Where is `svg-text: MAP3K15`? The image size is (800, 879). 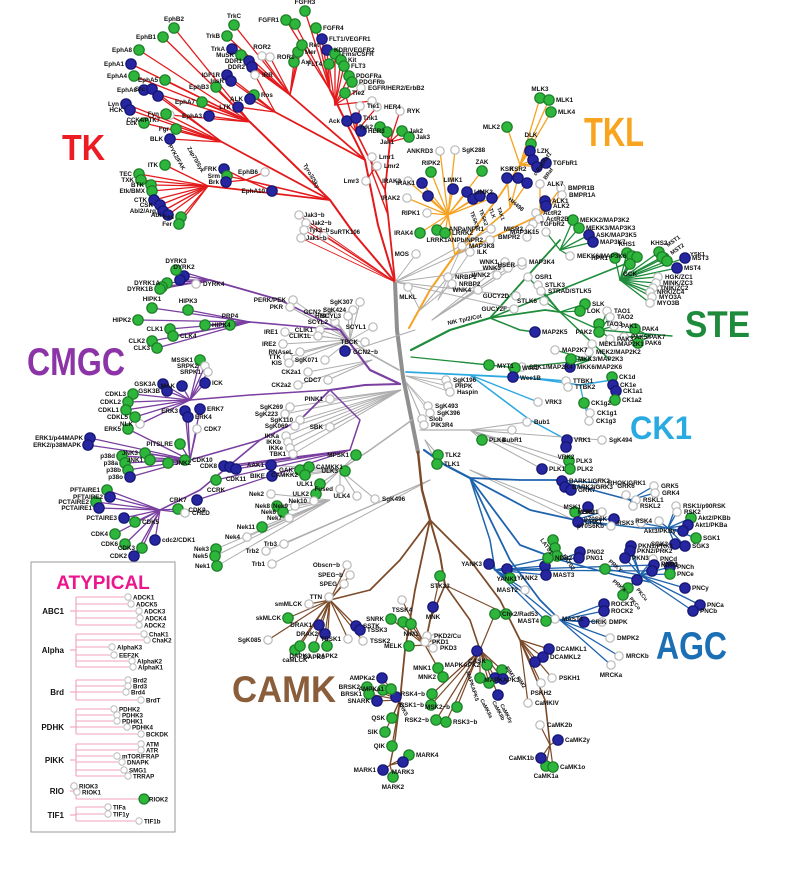
svg-text: MAP3K15 is located at coordinates (525, 232).